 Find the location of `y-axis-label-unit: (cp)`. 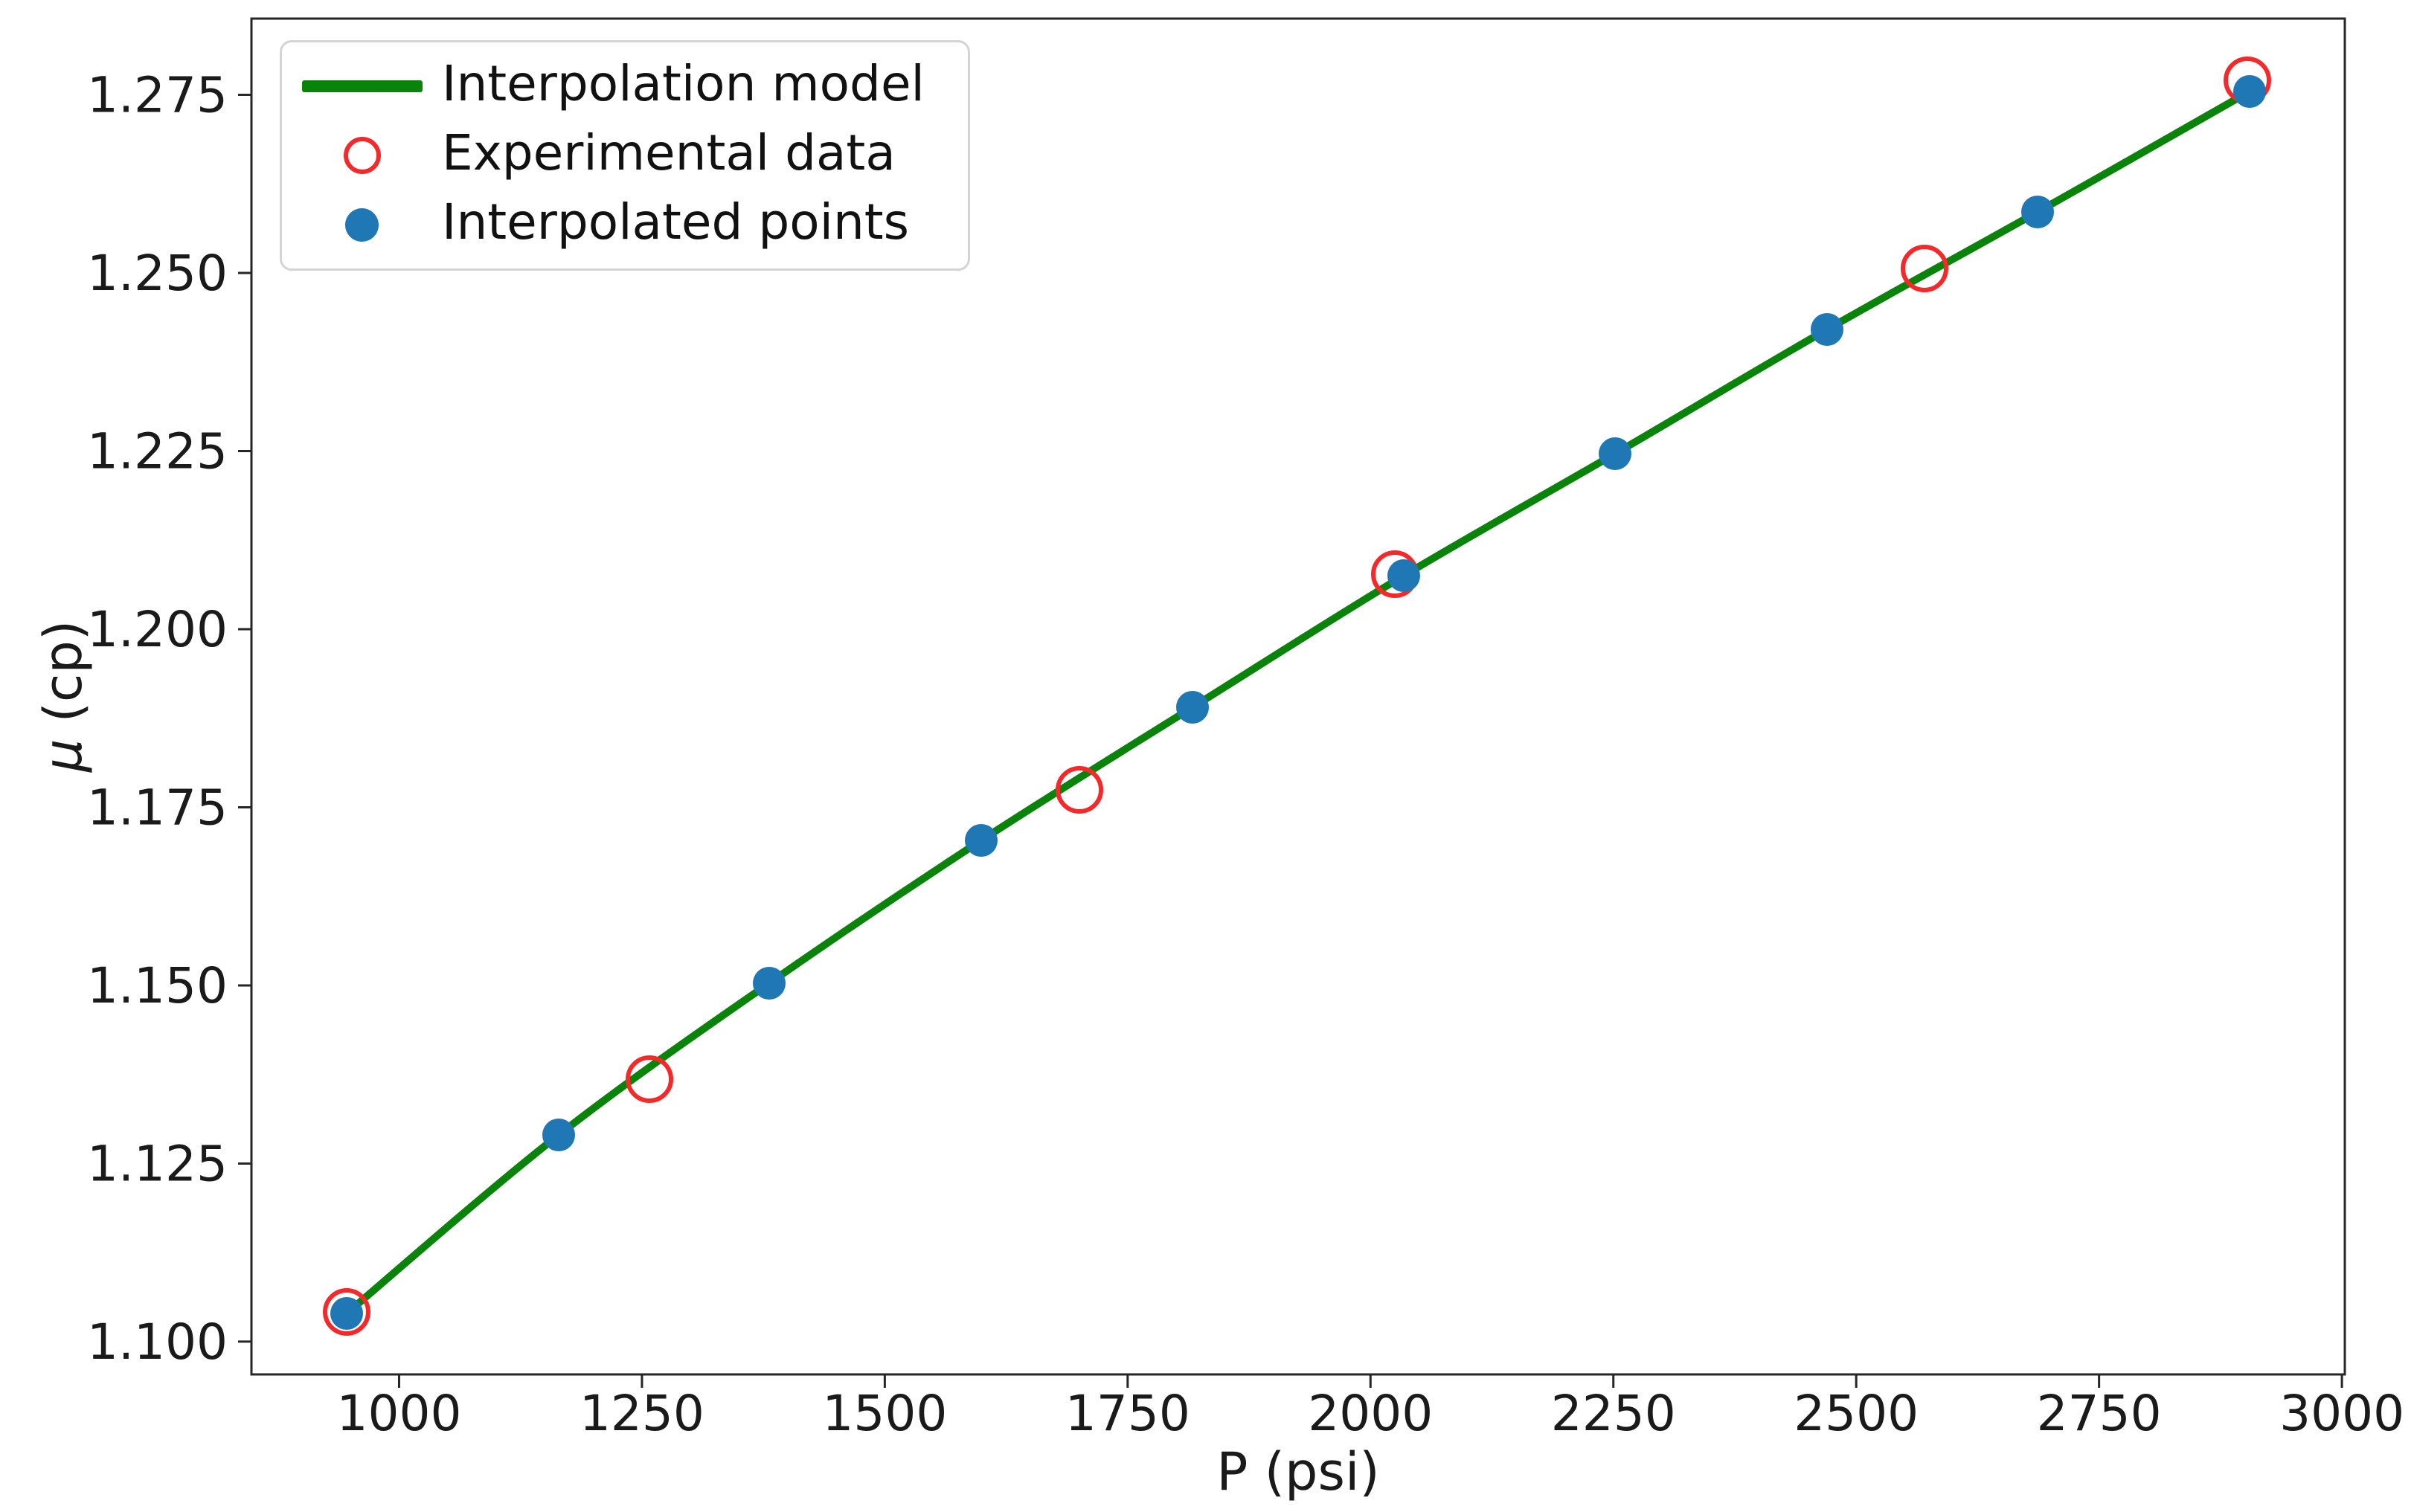

y-axis-label-unit: (cp) is located at coordinates (63, 679).